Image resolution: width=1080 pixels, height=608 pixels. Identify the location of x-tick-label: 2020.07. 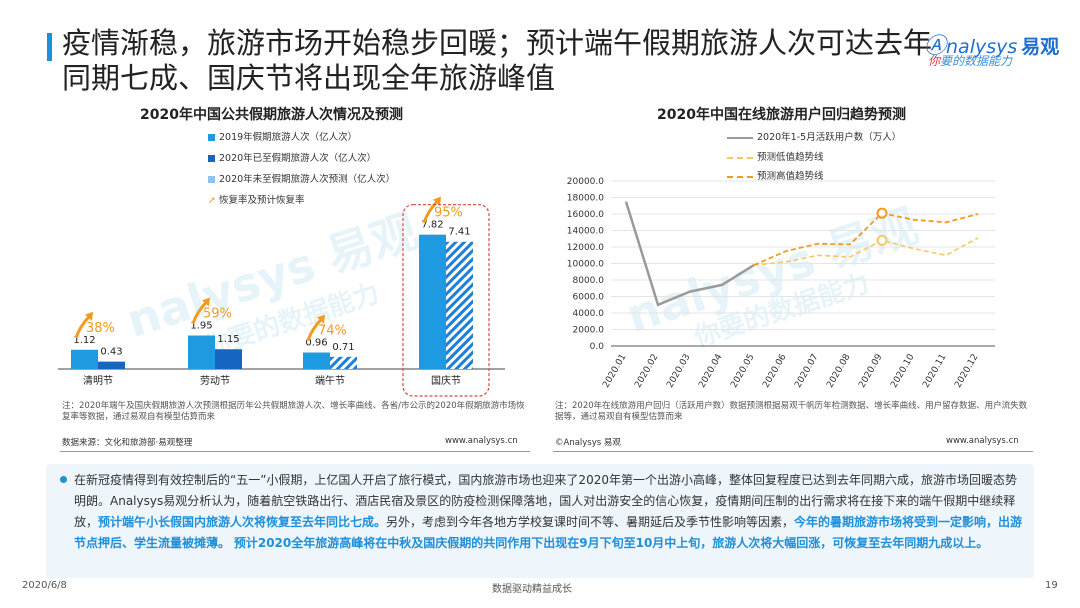
(806, 371).